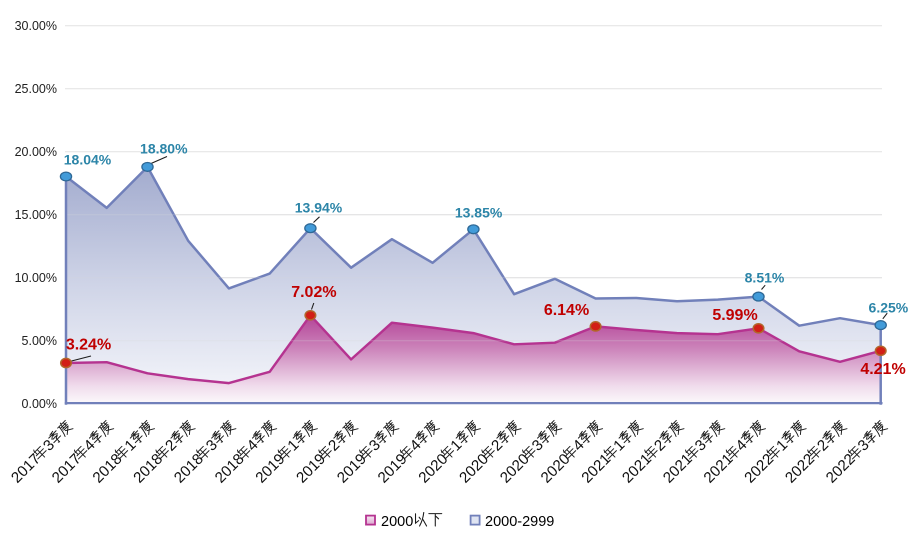  What do you see at coordinates (36, 26) in the screenshot?
I see `svg-text: 30.00%` at bounding box center [36, 26].